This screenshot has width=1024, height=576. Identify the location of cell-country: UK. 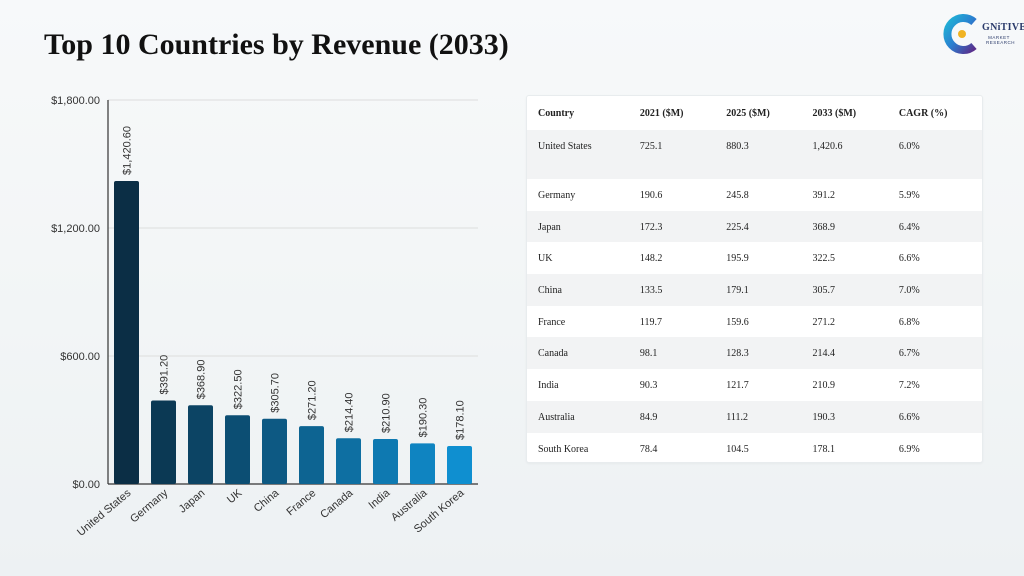
(545, 259).